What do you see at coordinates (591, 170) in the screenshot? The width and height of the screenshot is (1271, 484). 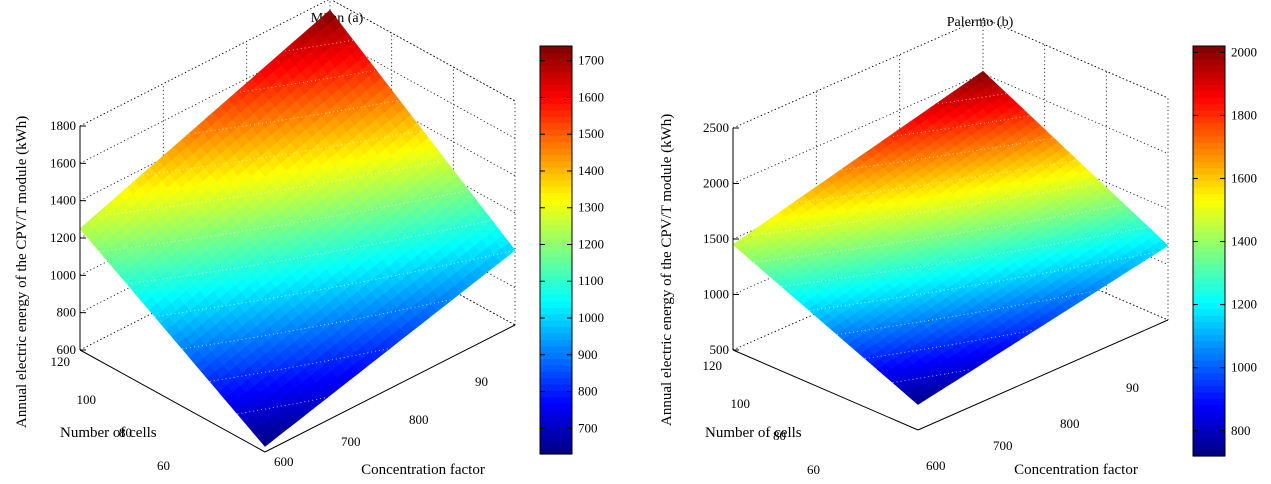 I see `colorbar-tick-label: 1400` at bounding box center [591, 170].